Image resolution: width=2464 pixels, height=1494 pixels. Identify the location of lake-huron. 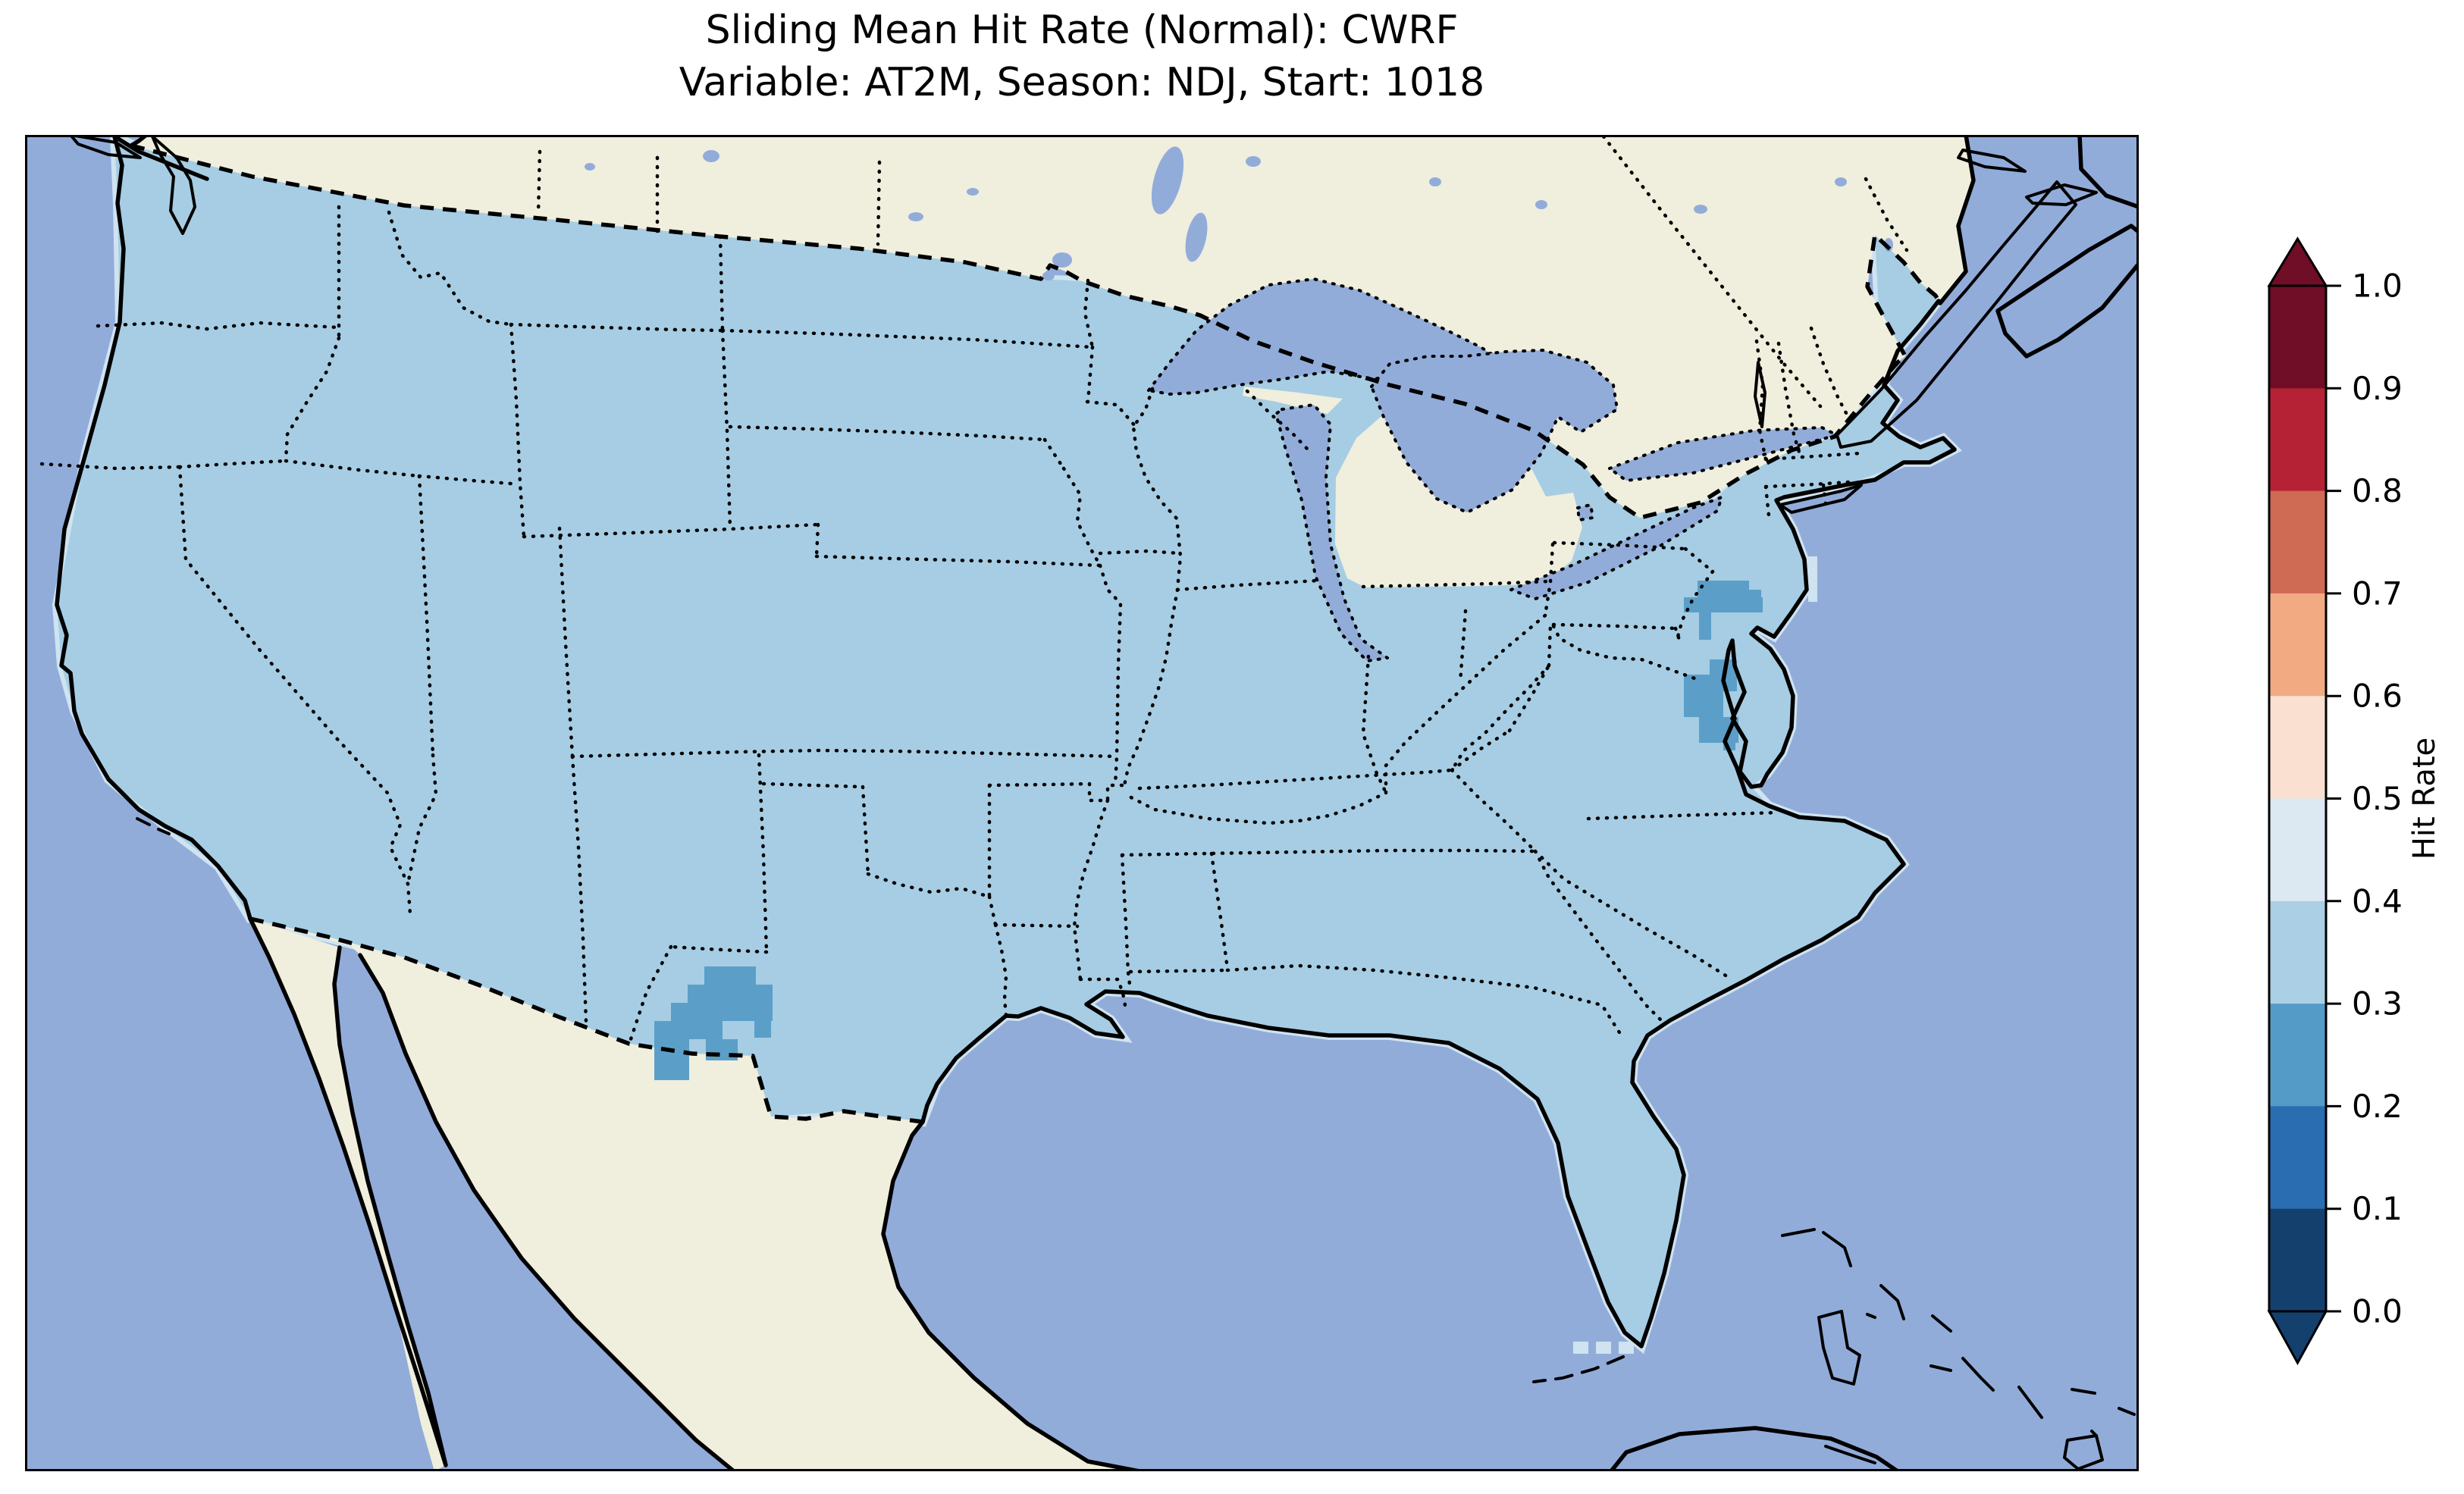
(1494, 431).